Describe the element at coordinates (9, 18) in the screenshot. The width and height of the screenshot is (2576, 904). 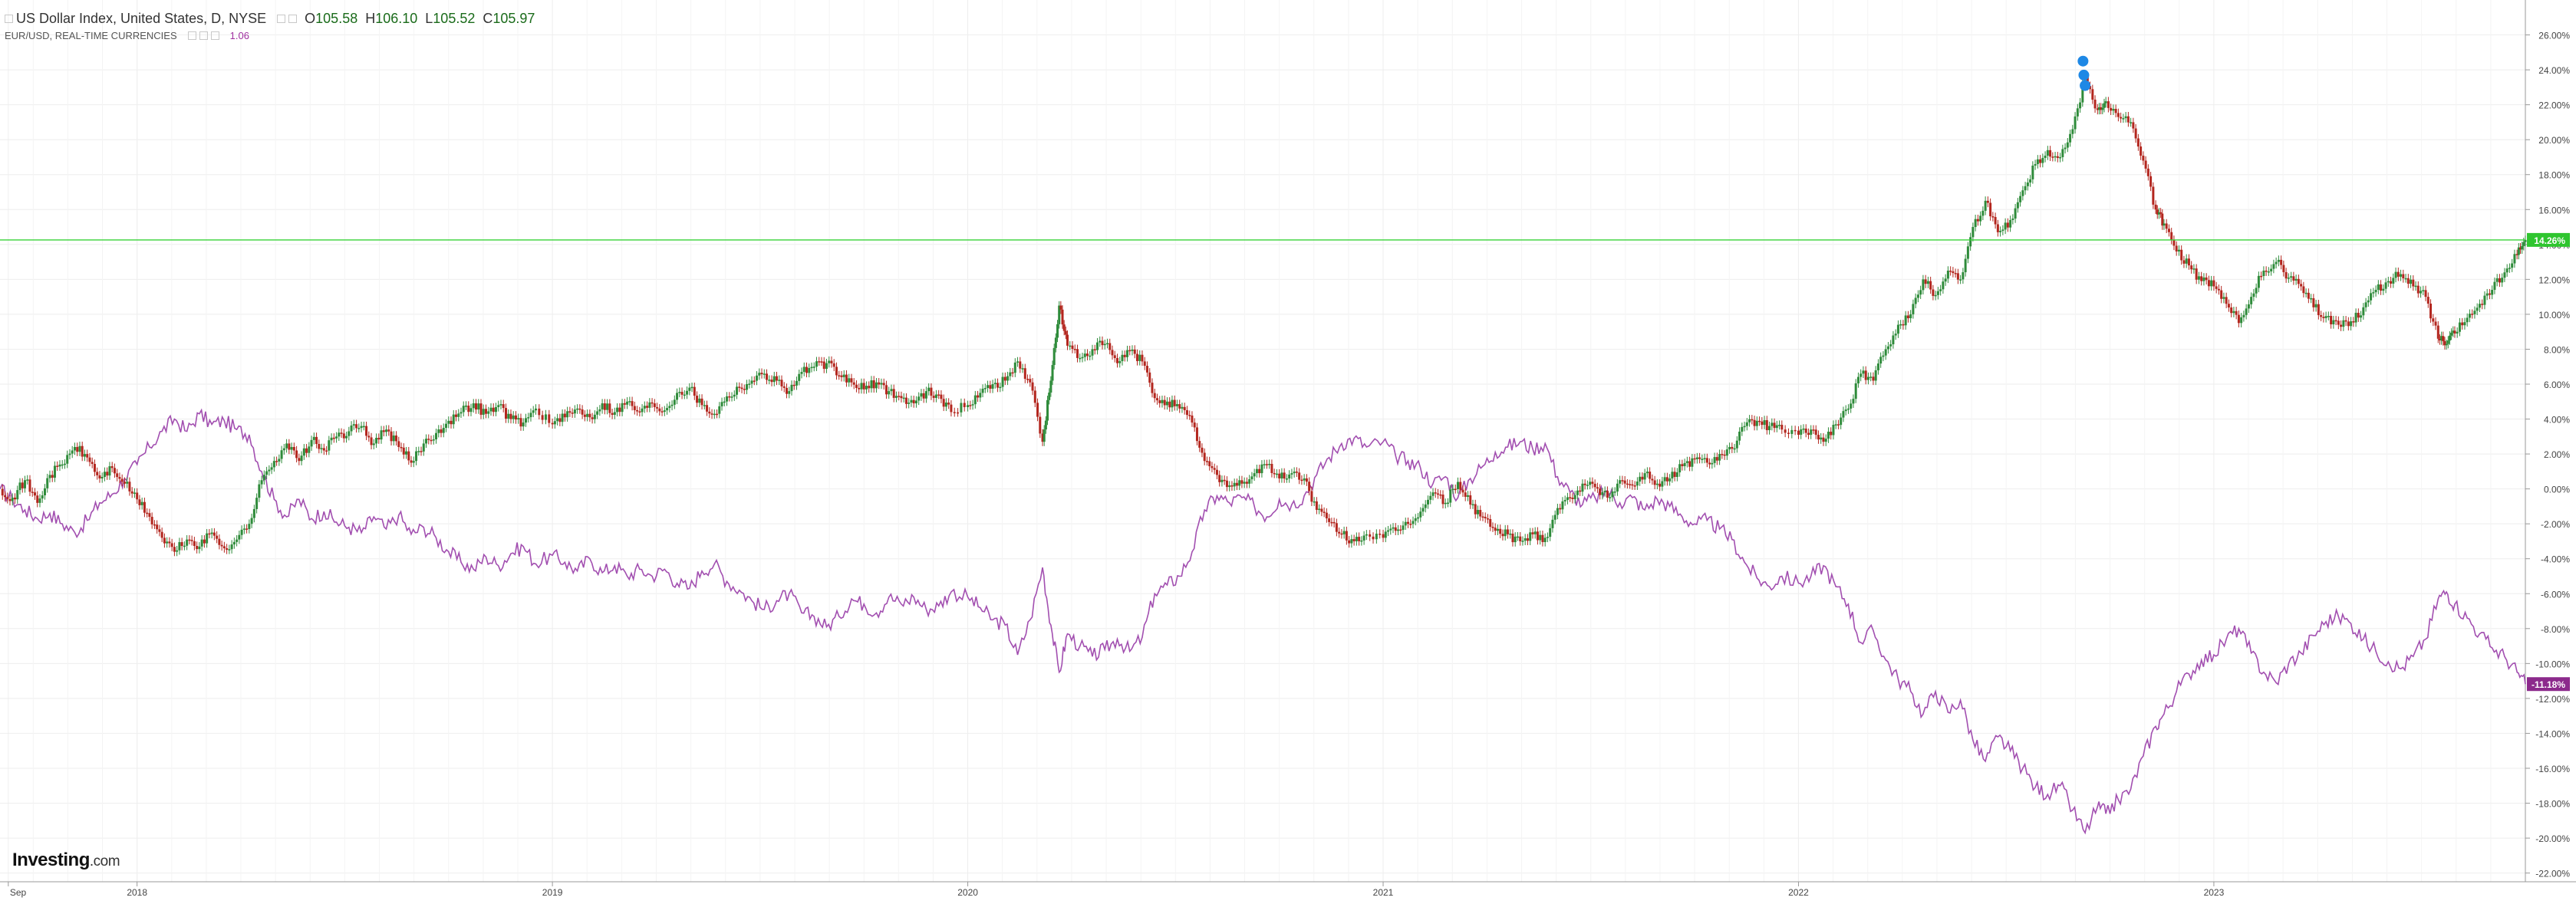
I see `collapse-toggle` at that location.